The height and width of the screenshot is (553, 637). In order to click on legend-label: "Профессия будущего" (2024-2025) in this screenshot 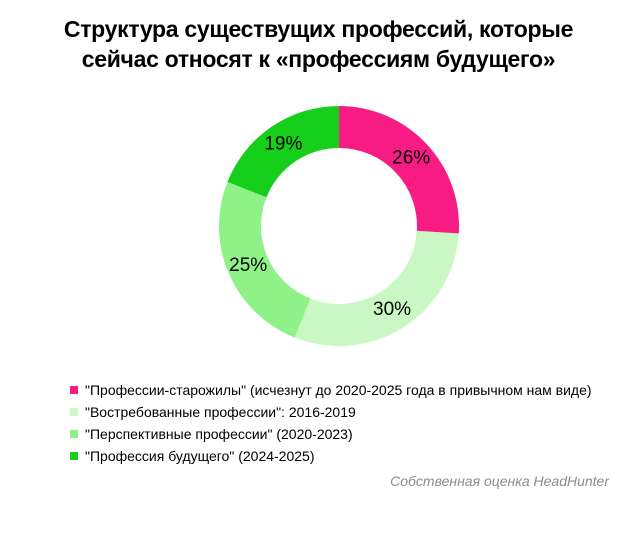, I will do `click(200, 456)`.